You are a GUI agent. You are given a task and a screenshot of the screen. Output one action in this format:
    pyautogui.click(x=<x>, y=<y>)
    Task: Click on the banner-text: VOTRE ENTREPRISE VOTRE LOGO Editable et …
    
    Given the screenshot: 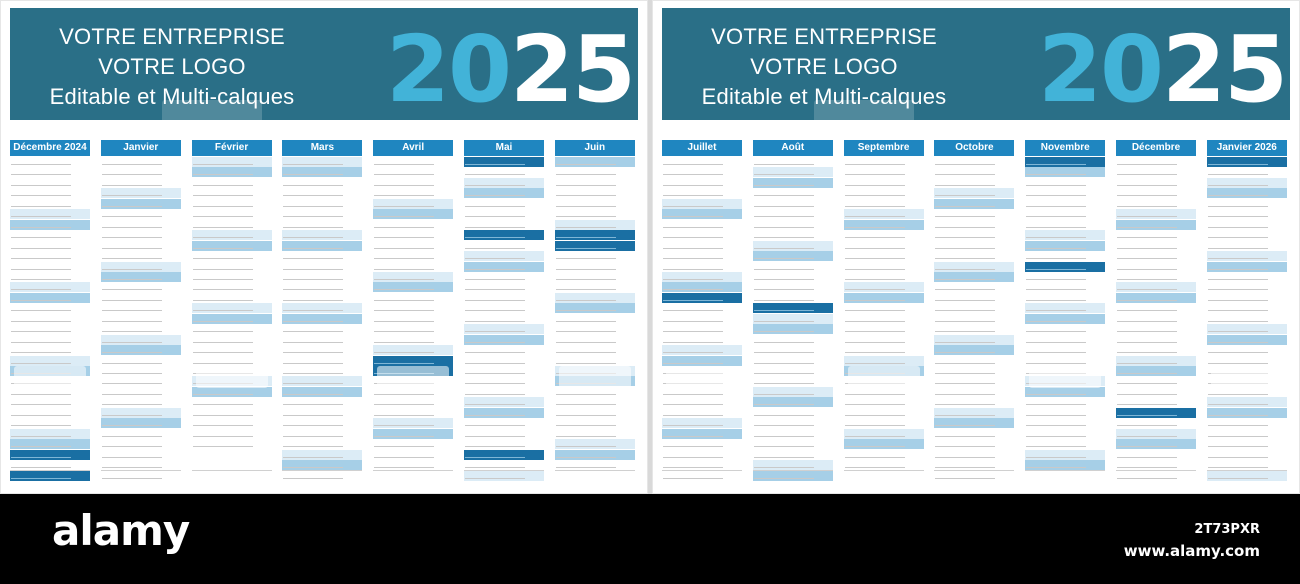 What is the action you would take?
    pyautogui.click(x=824, y=67)
    